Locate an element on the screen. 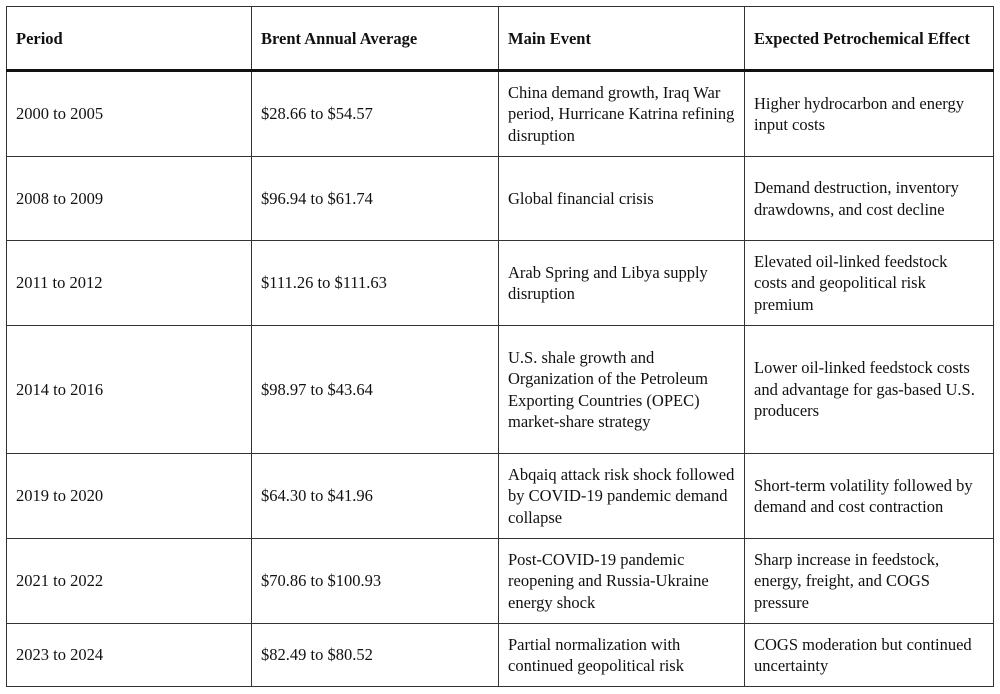  header-main-event: Main Event is located at coordinates (621, 39).